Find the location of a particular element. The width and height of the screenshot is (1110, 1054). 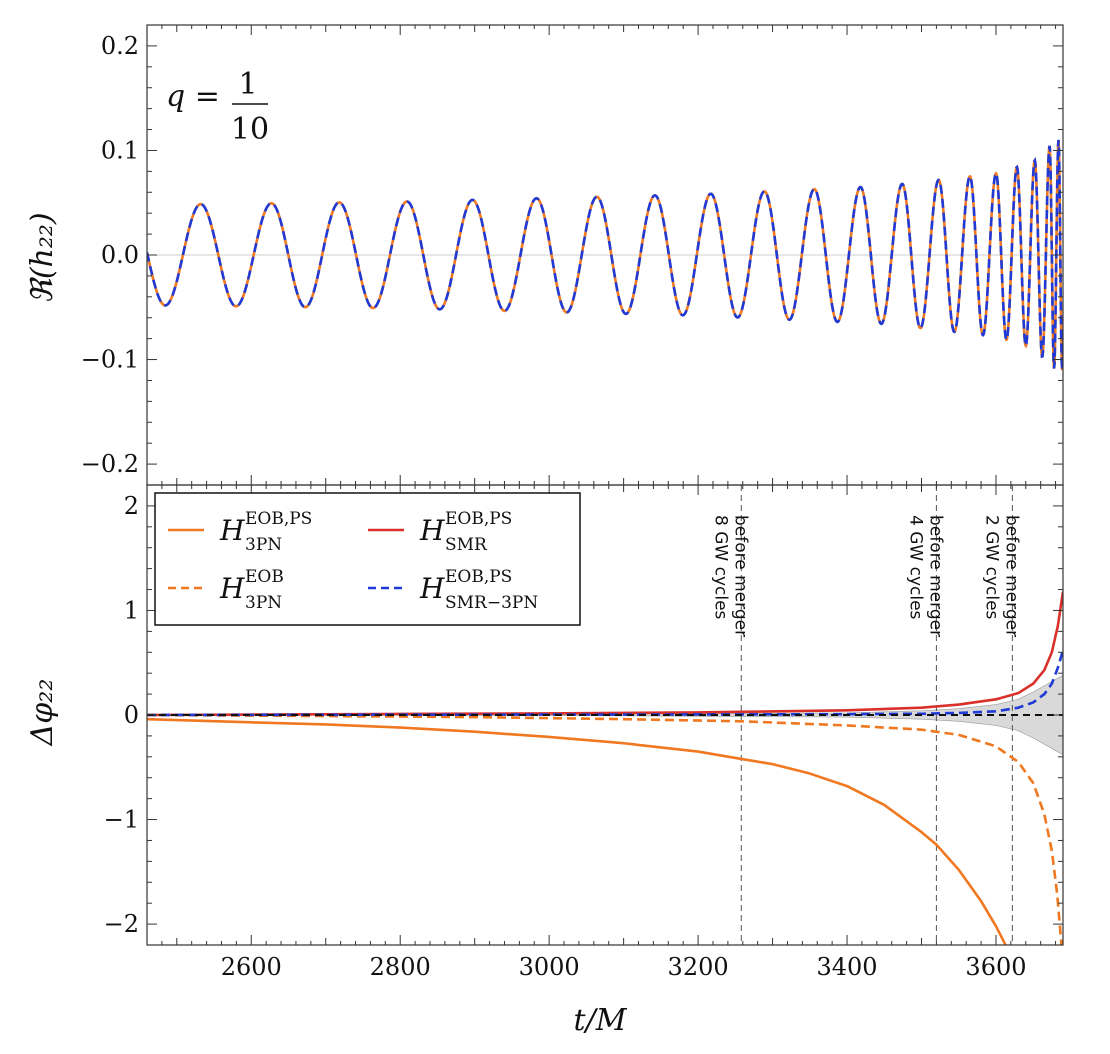

legend-superscript-3: EOB,PS is located at coordinates (478, 577).